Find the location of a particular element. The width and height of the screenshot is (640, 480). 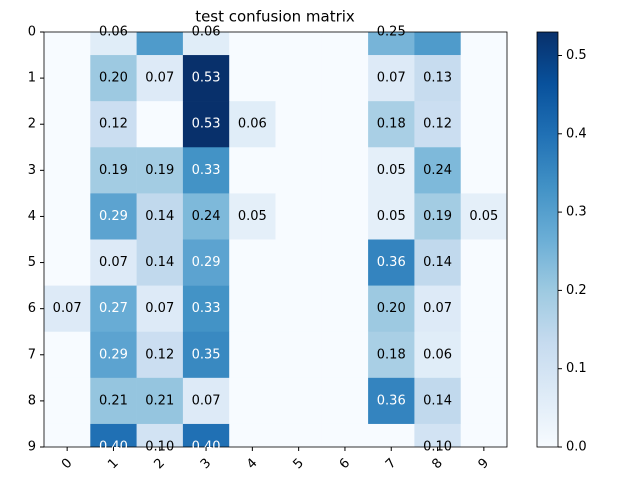

y-tick-label: 4 is located at coordinates (32, 216).